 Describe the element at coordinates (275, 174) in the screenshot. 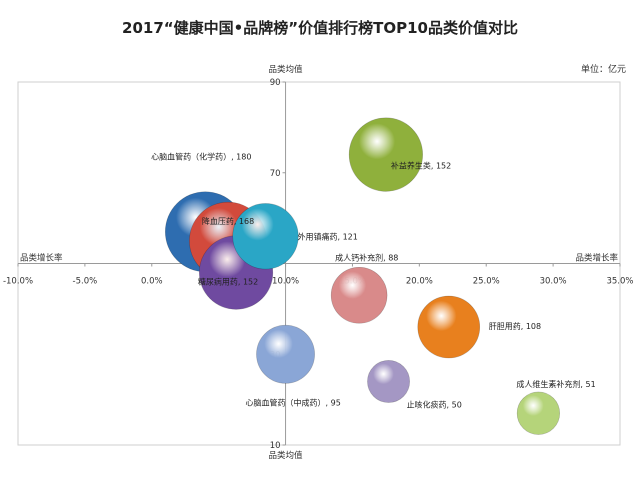

I see `y-tick-label: 70` at that location.